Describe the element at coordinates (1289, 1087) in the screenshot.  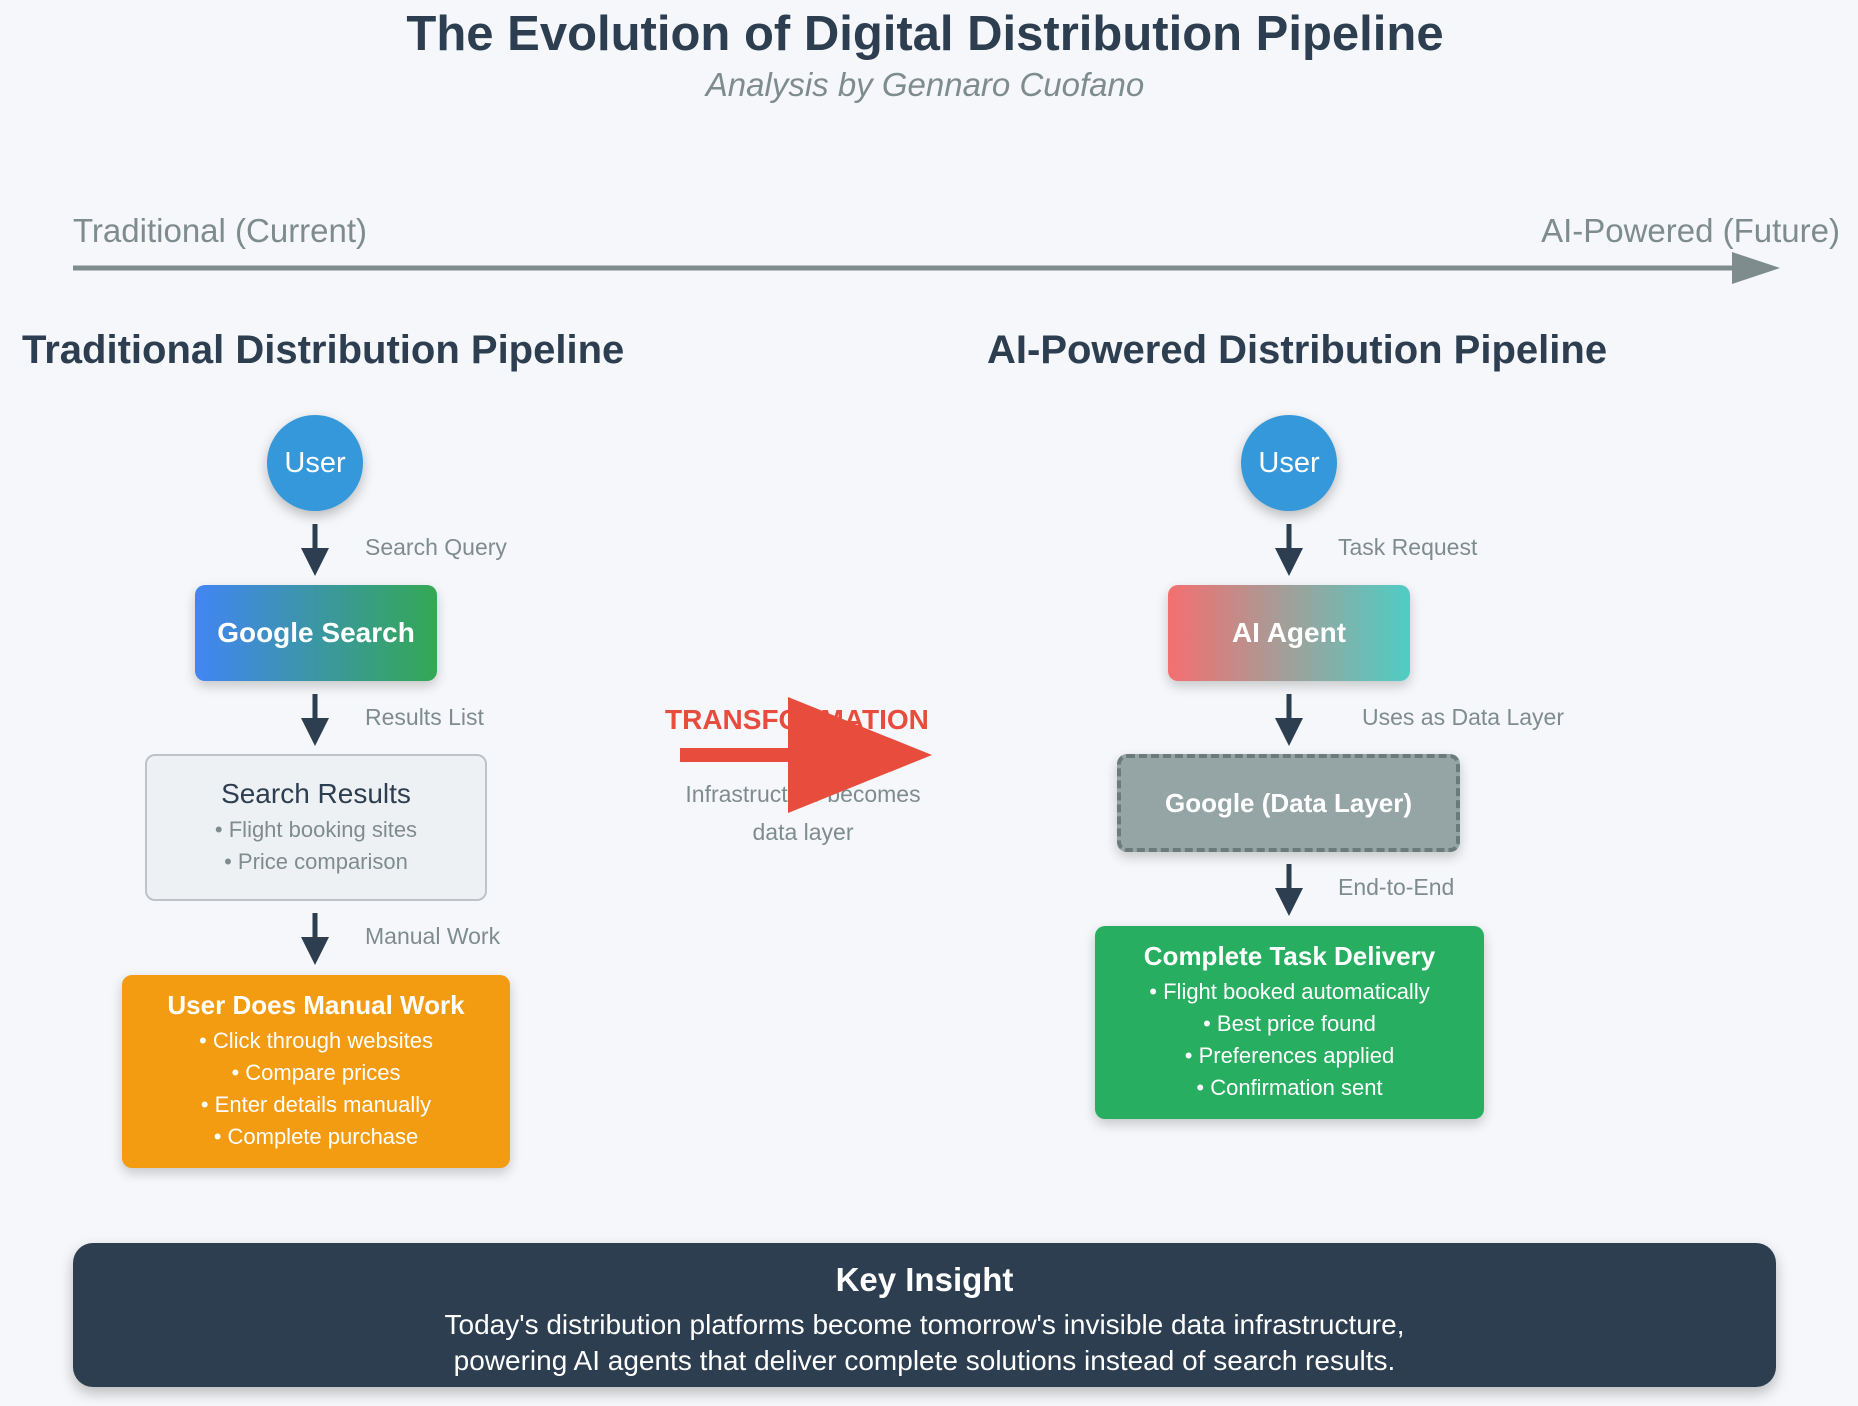
I see `list-item: • Confirmation sent` at that location.